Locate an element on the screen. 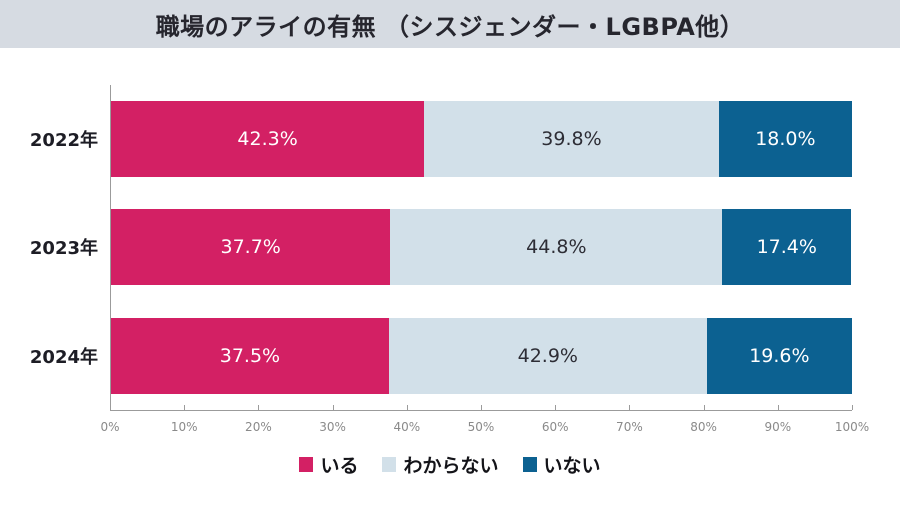  legend-item: いない is located at coordinates (561, 464).